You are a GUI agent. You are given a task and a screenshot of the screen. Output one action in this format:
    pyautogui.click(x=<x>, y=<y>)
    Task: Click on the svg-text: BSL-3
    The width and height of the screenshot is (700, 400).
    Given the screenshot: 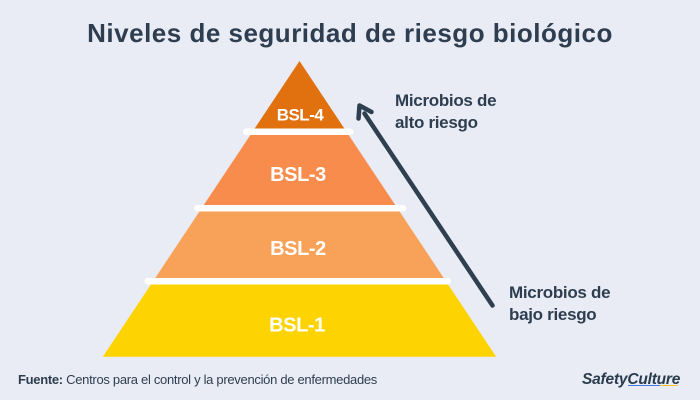 What is the action you would take?
    pyautogui.click(x=298, y=175)
    